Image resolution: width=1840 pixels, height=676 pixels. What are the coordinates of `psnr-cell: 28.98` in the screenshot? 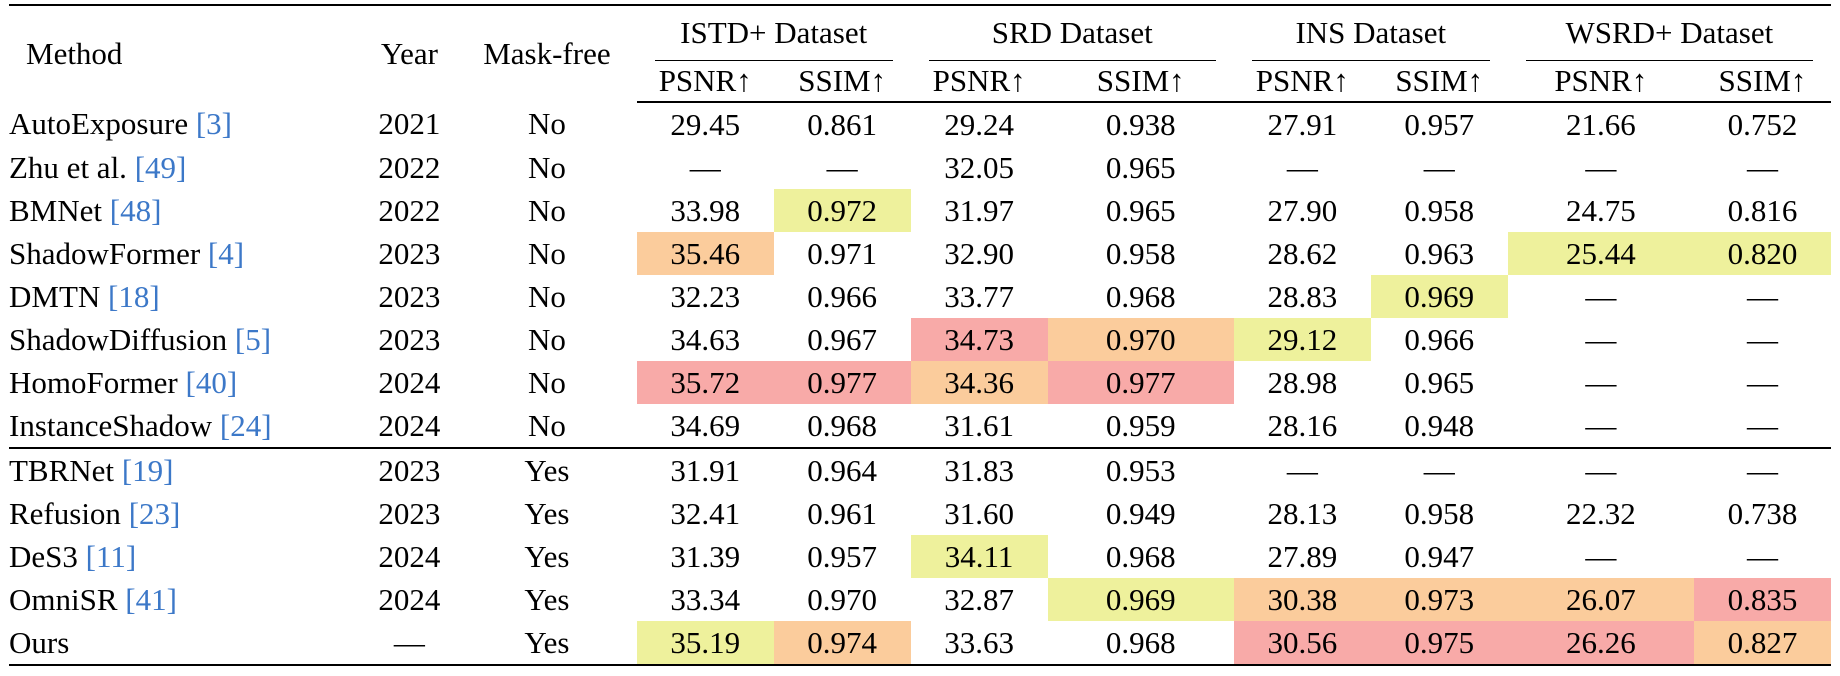 It's located at (1302, 382).